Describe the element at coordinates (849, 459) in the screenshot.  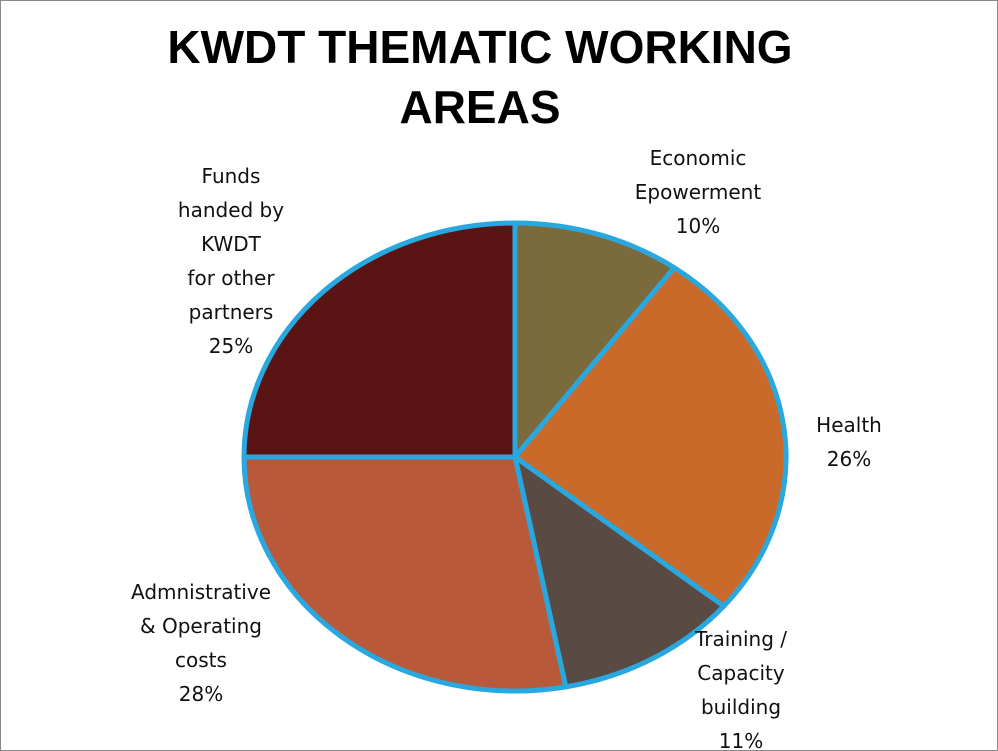
I see `value-label: 26%` at that location.